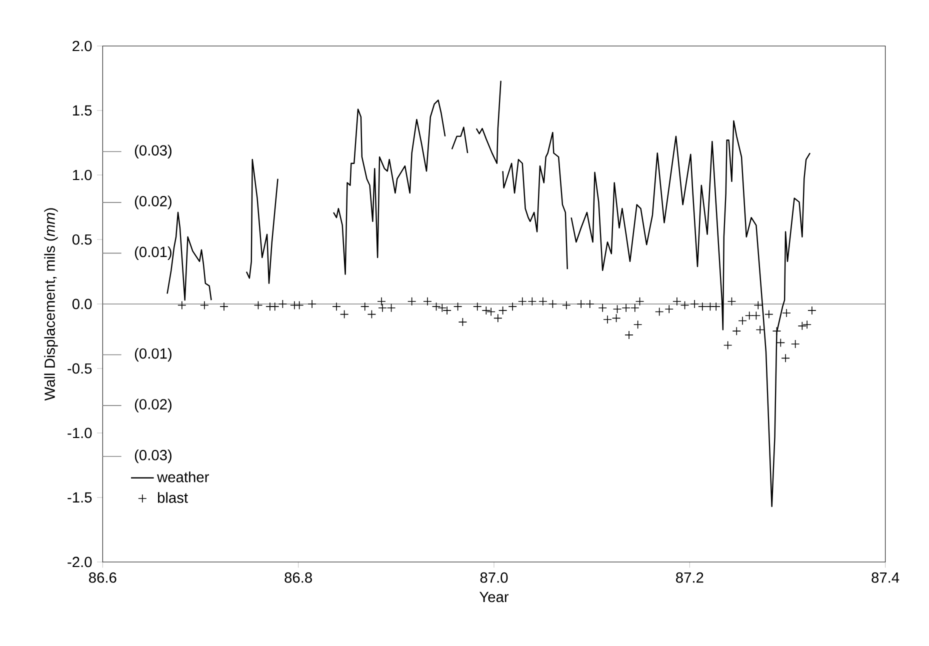  Describe the element at coordinates (82, 110) in the screenshot. I see `y-tick-label: 1.5` at that location.